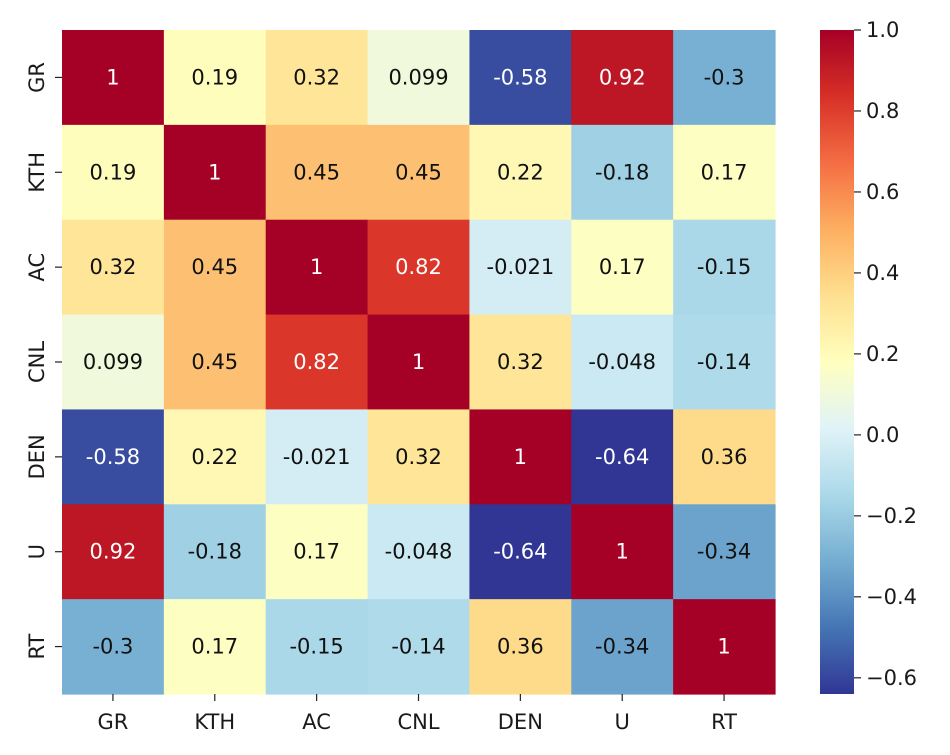 The image size is (950, 755). I want to click on y-tick-label: CNL, so click(37, 362).